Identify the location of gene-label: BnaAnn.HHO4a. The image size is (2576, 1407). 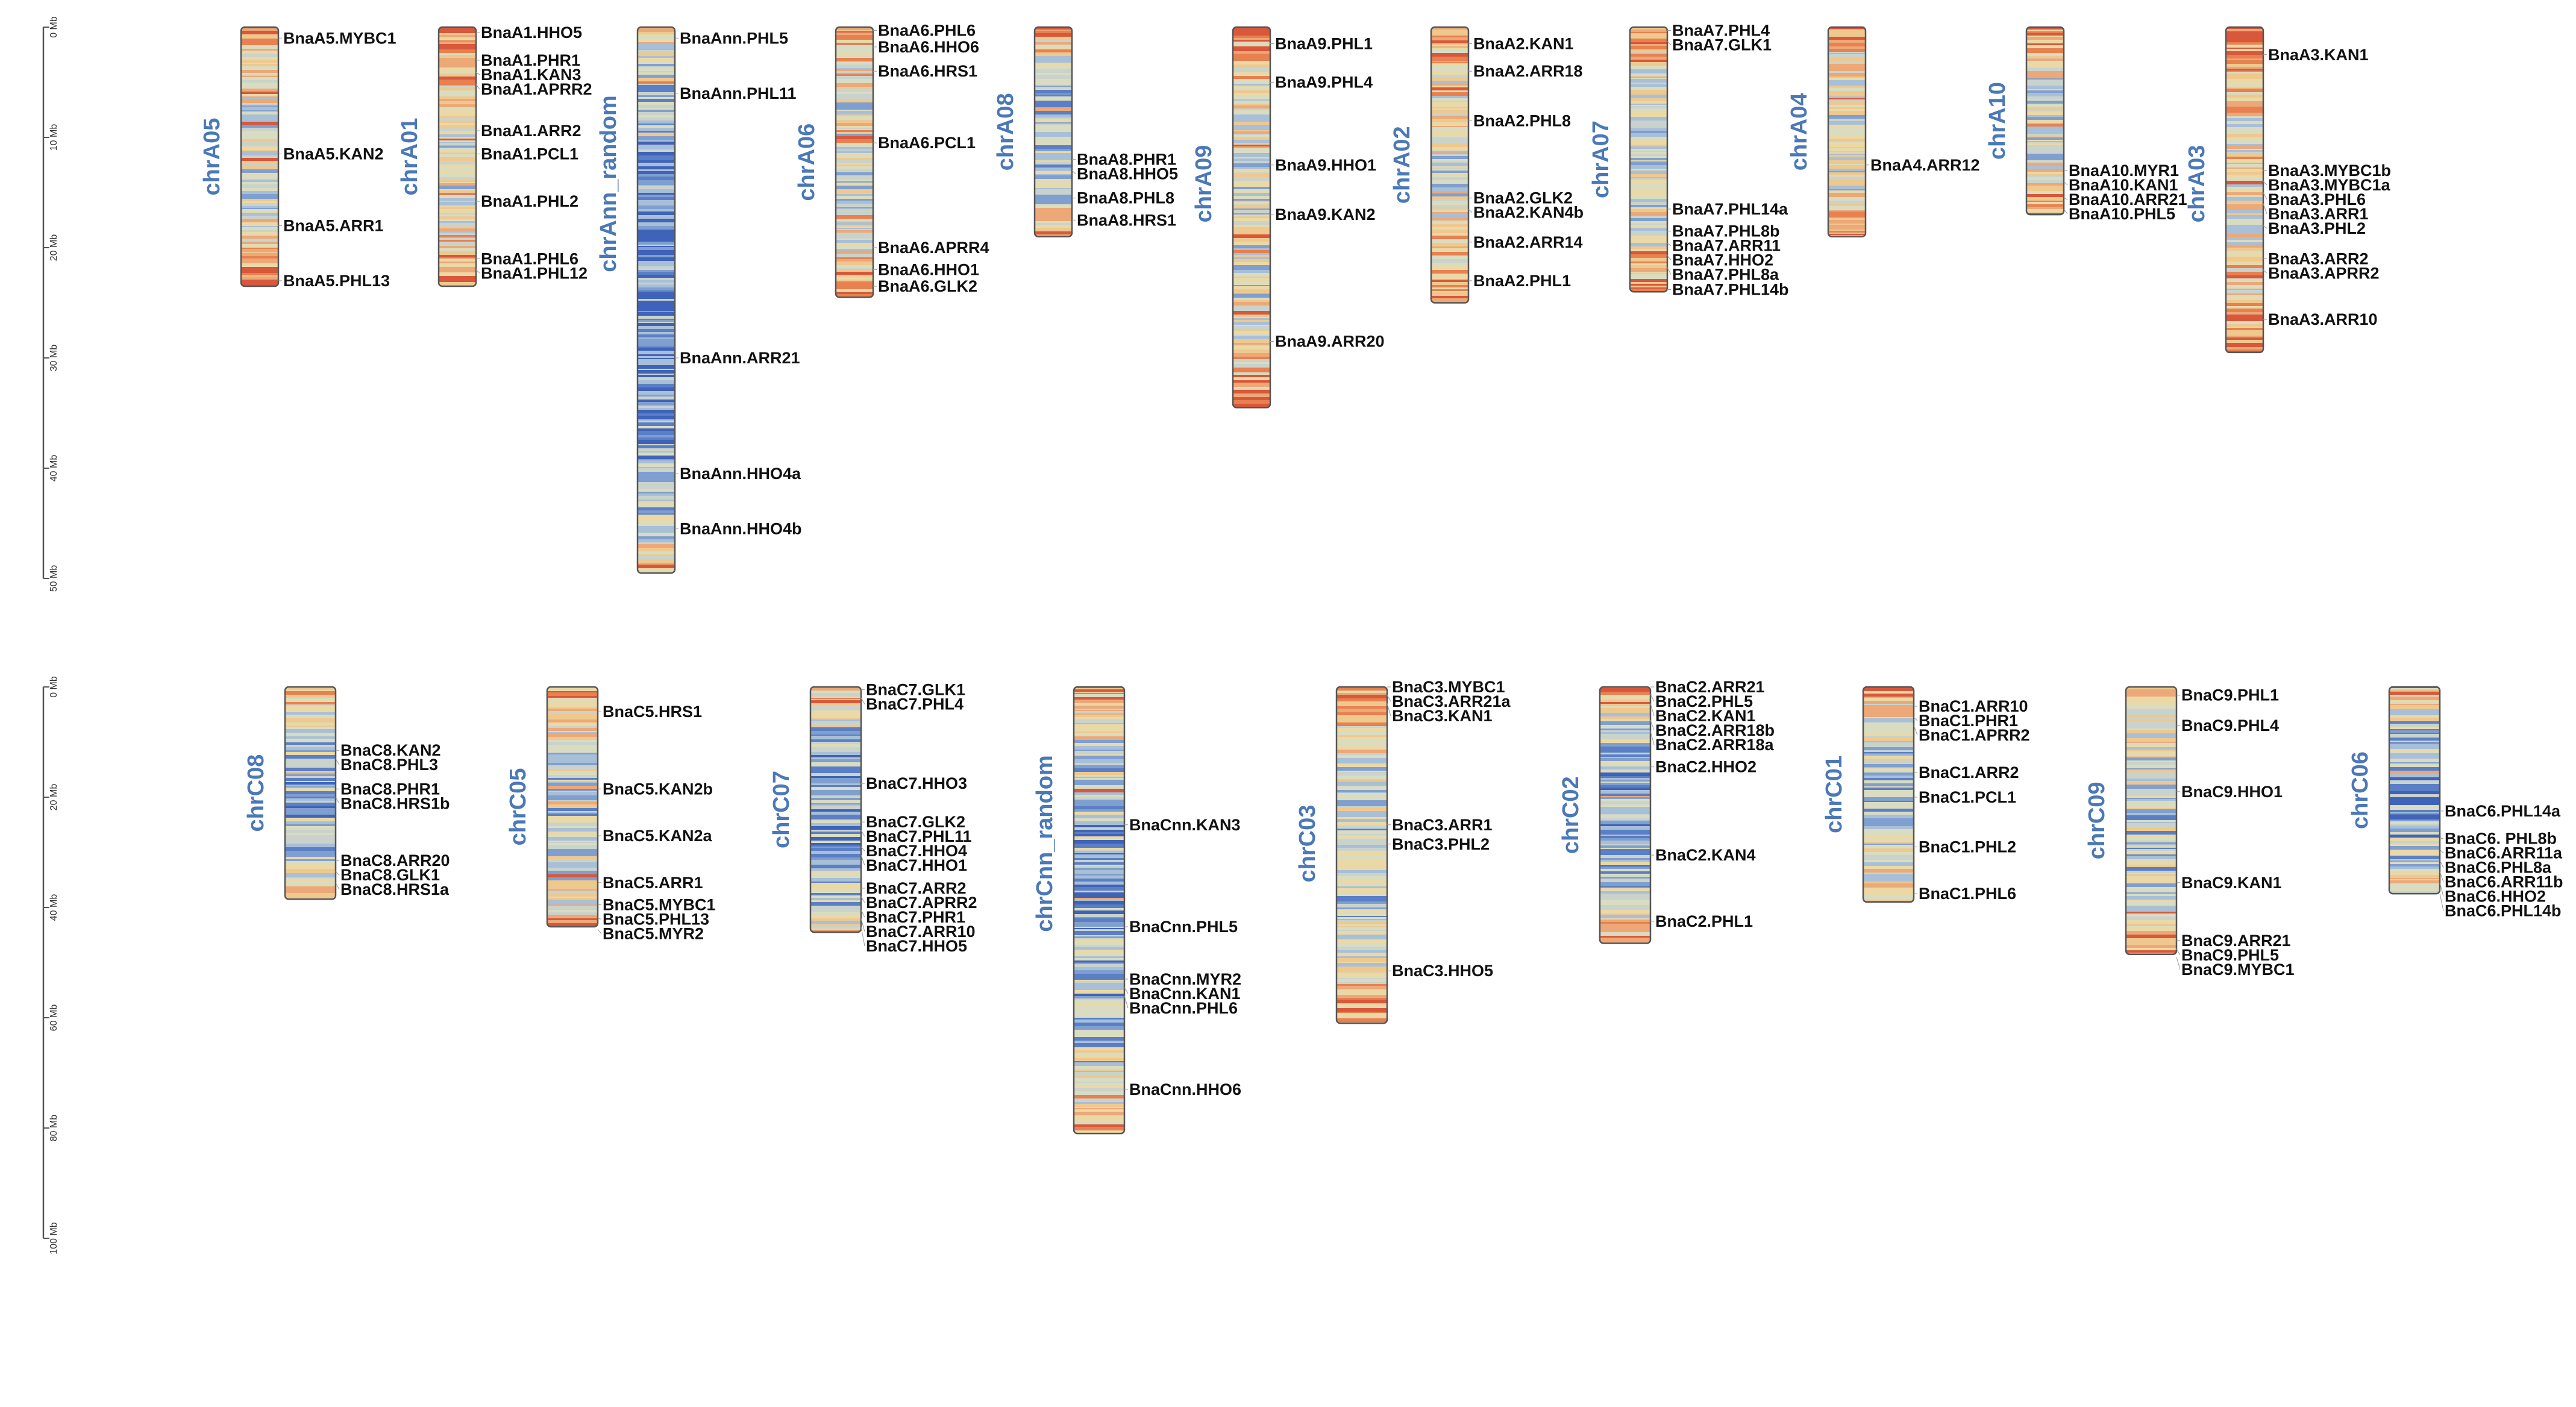
(740, 474).